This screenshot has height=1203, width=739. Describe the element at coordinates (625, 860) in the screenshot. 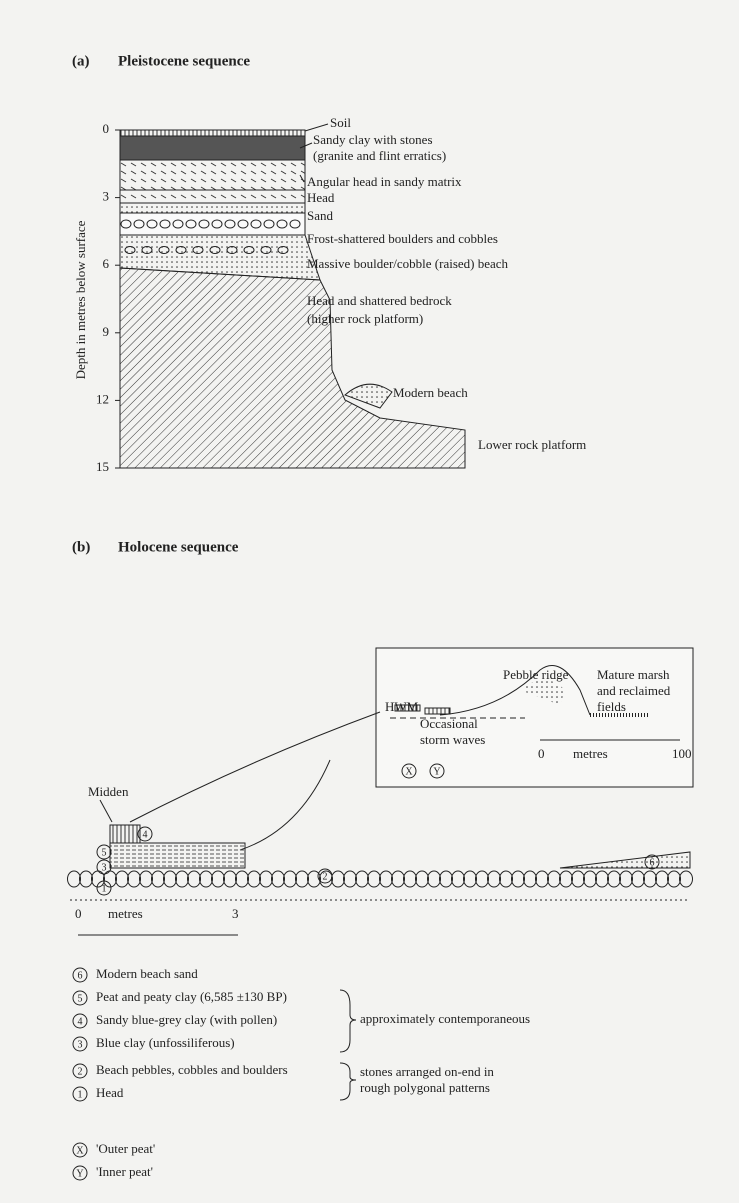

I see `beach-sand` at that location.